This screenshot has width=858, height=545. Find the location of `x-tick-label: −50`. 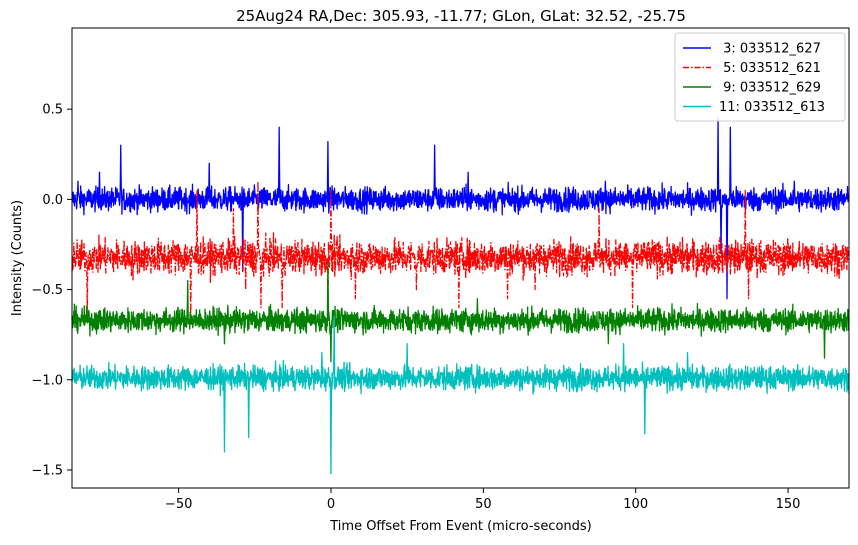

x-tick-label: −50 is located at coordinates (178, 504).